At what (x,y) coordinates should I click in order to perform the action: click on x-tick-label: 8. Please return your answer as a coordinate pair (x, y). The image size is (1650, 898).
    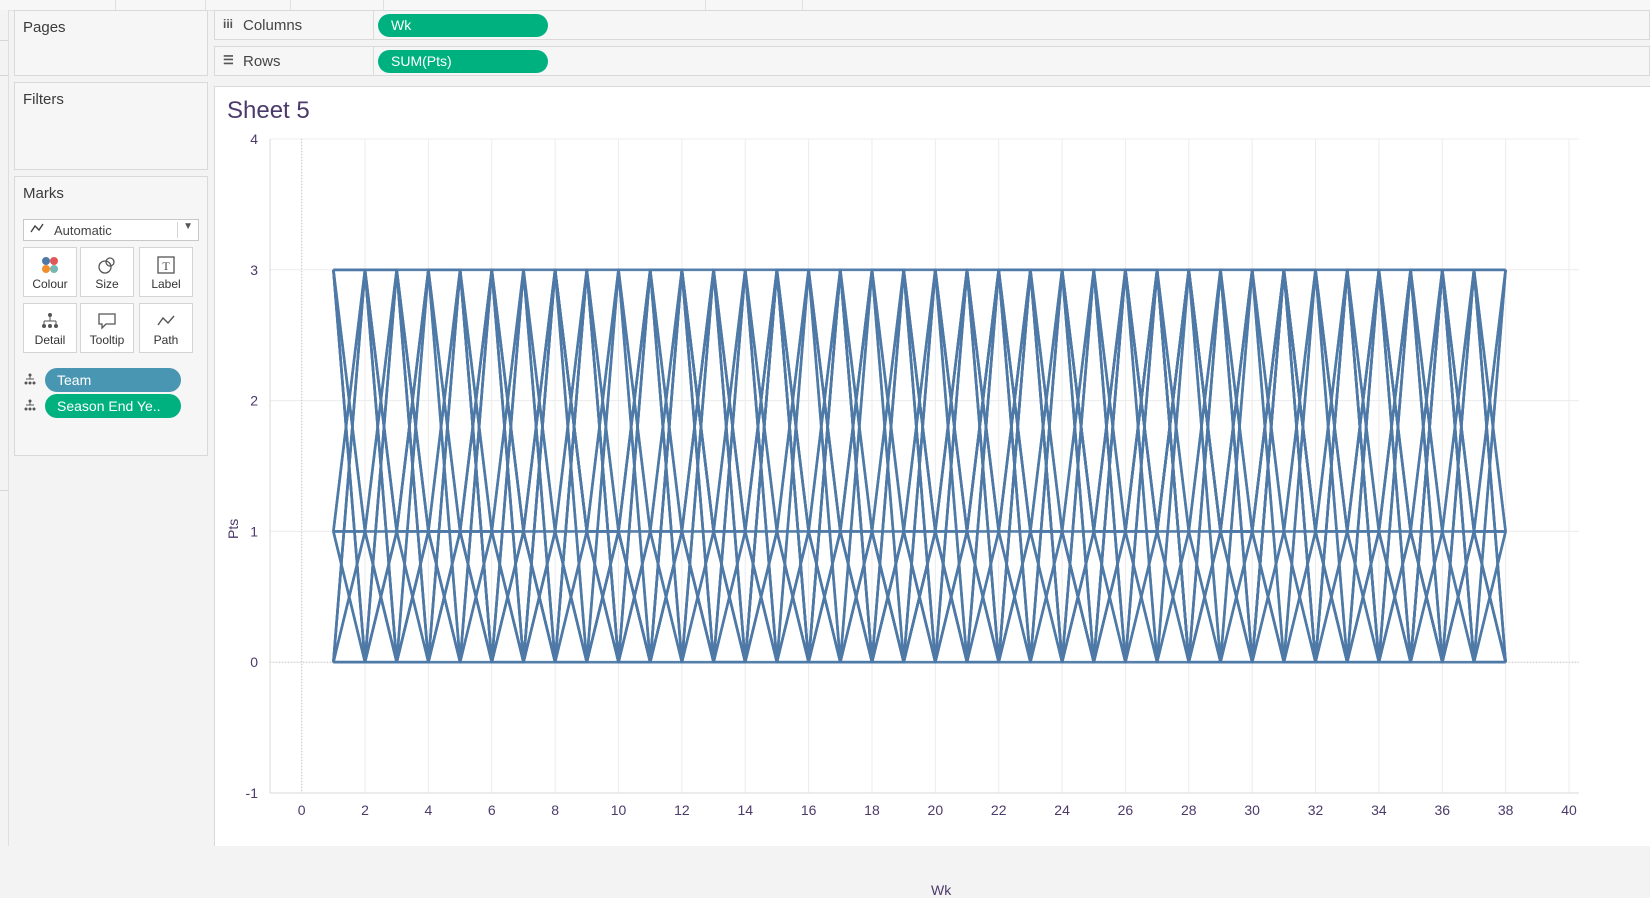
    Looking at the image, I should click on (555, 810).